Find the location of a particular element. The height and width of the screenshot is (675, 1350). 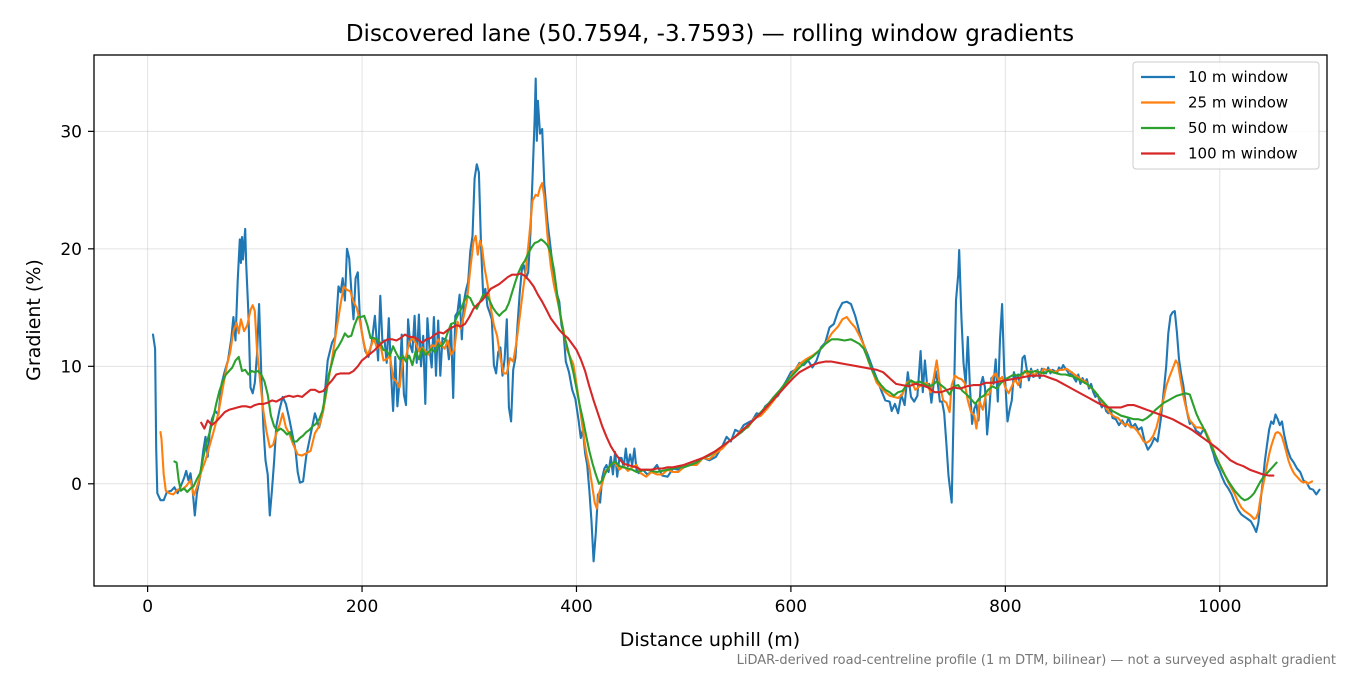

x-tick-label: 400 is located at coordinates (576, 607).